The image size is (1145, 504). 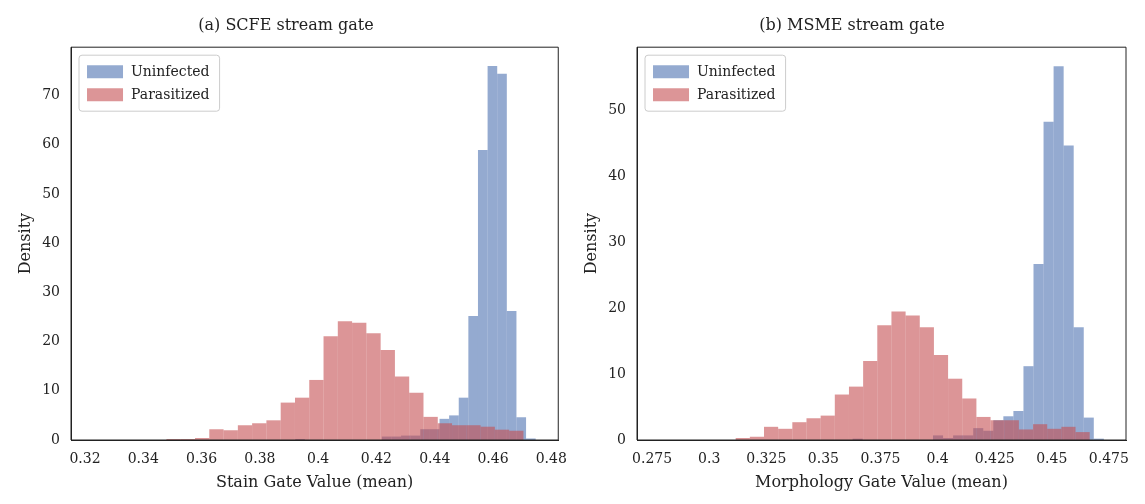 I want to click on y-tick-label: 70, so click(x=51, y=94).